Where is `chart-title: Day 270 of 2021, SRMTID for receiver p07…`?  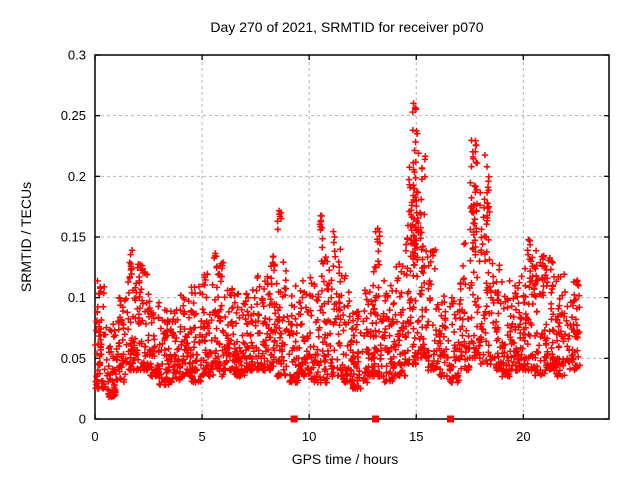 chart-title: Day 270 of 2021, SRMTID for receiver p07… is located at coordinates (346, 27).